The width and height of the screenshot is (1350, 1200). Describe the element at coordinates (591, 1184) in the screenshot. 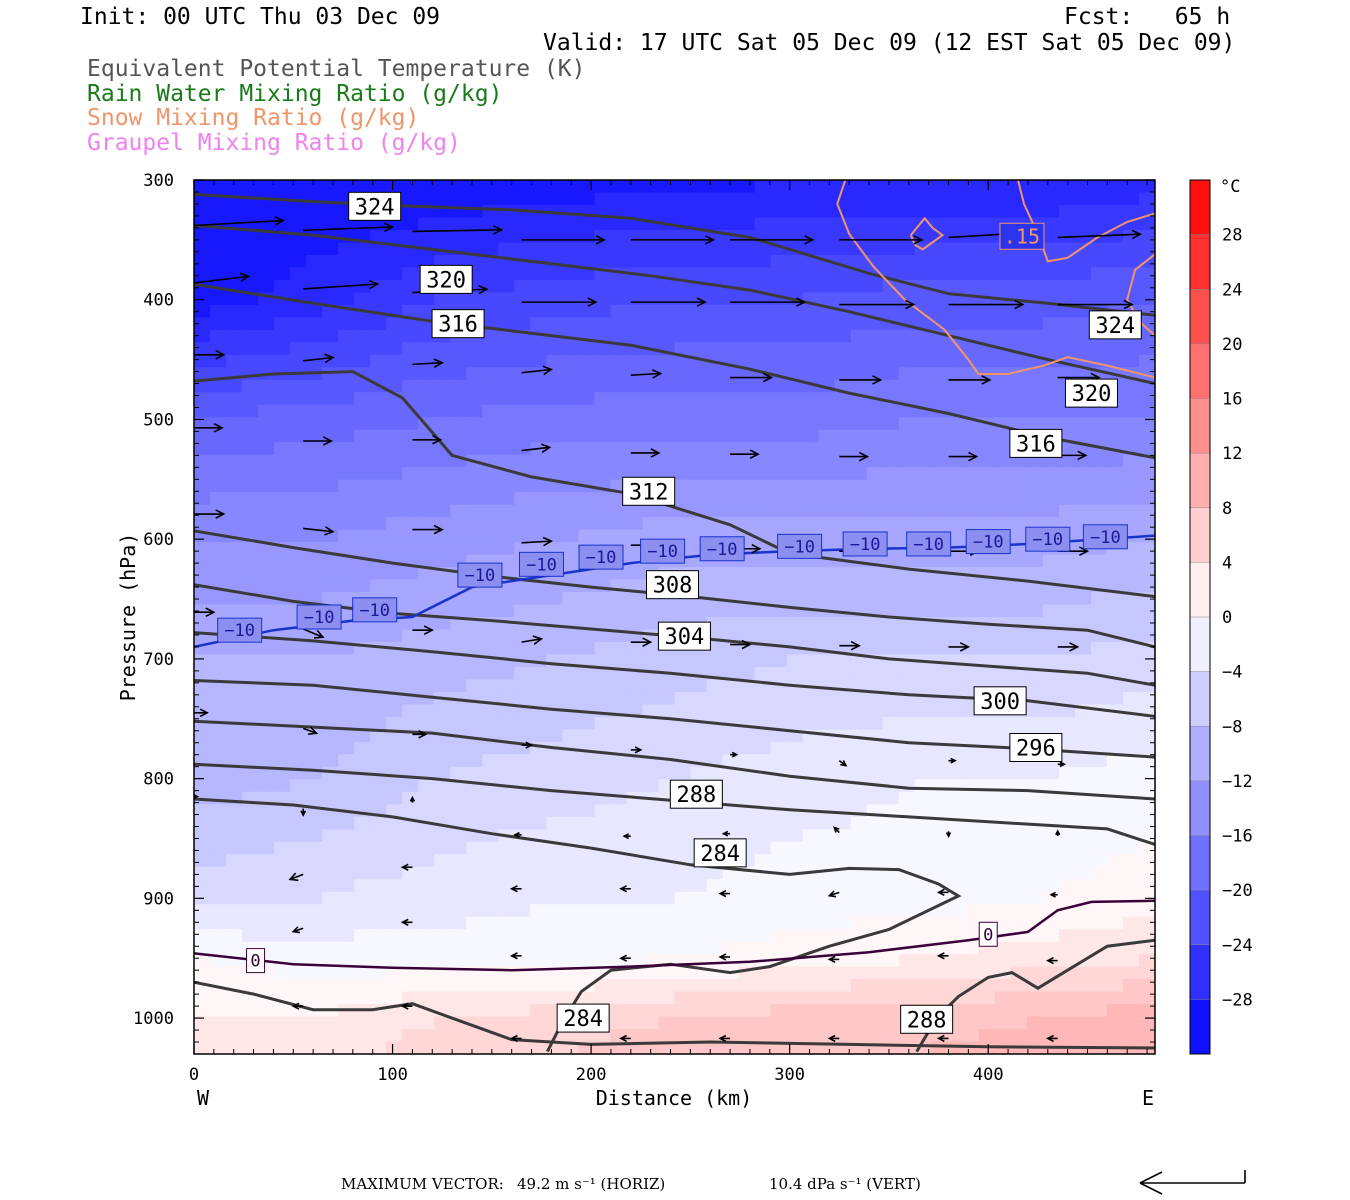

I see `max-vector-horiz: 49.2 m s⁻¹ (HORIZ)` at that location.